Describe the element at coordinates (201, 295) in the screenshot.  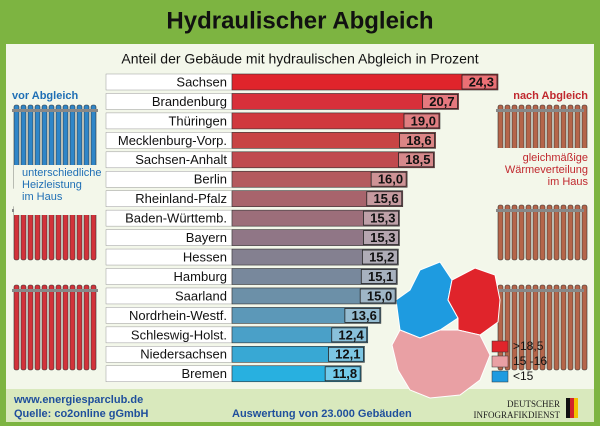
I see `category-label: Saarland` at that location.